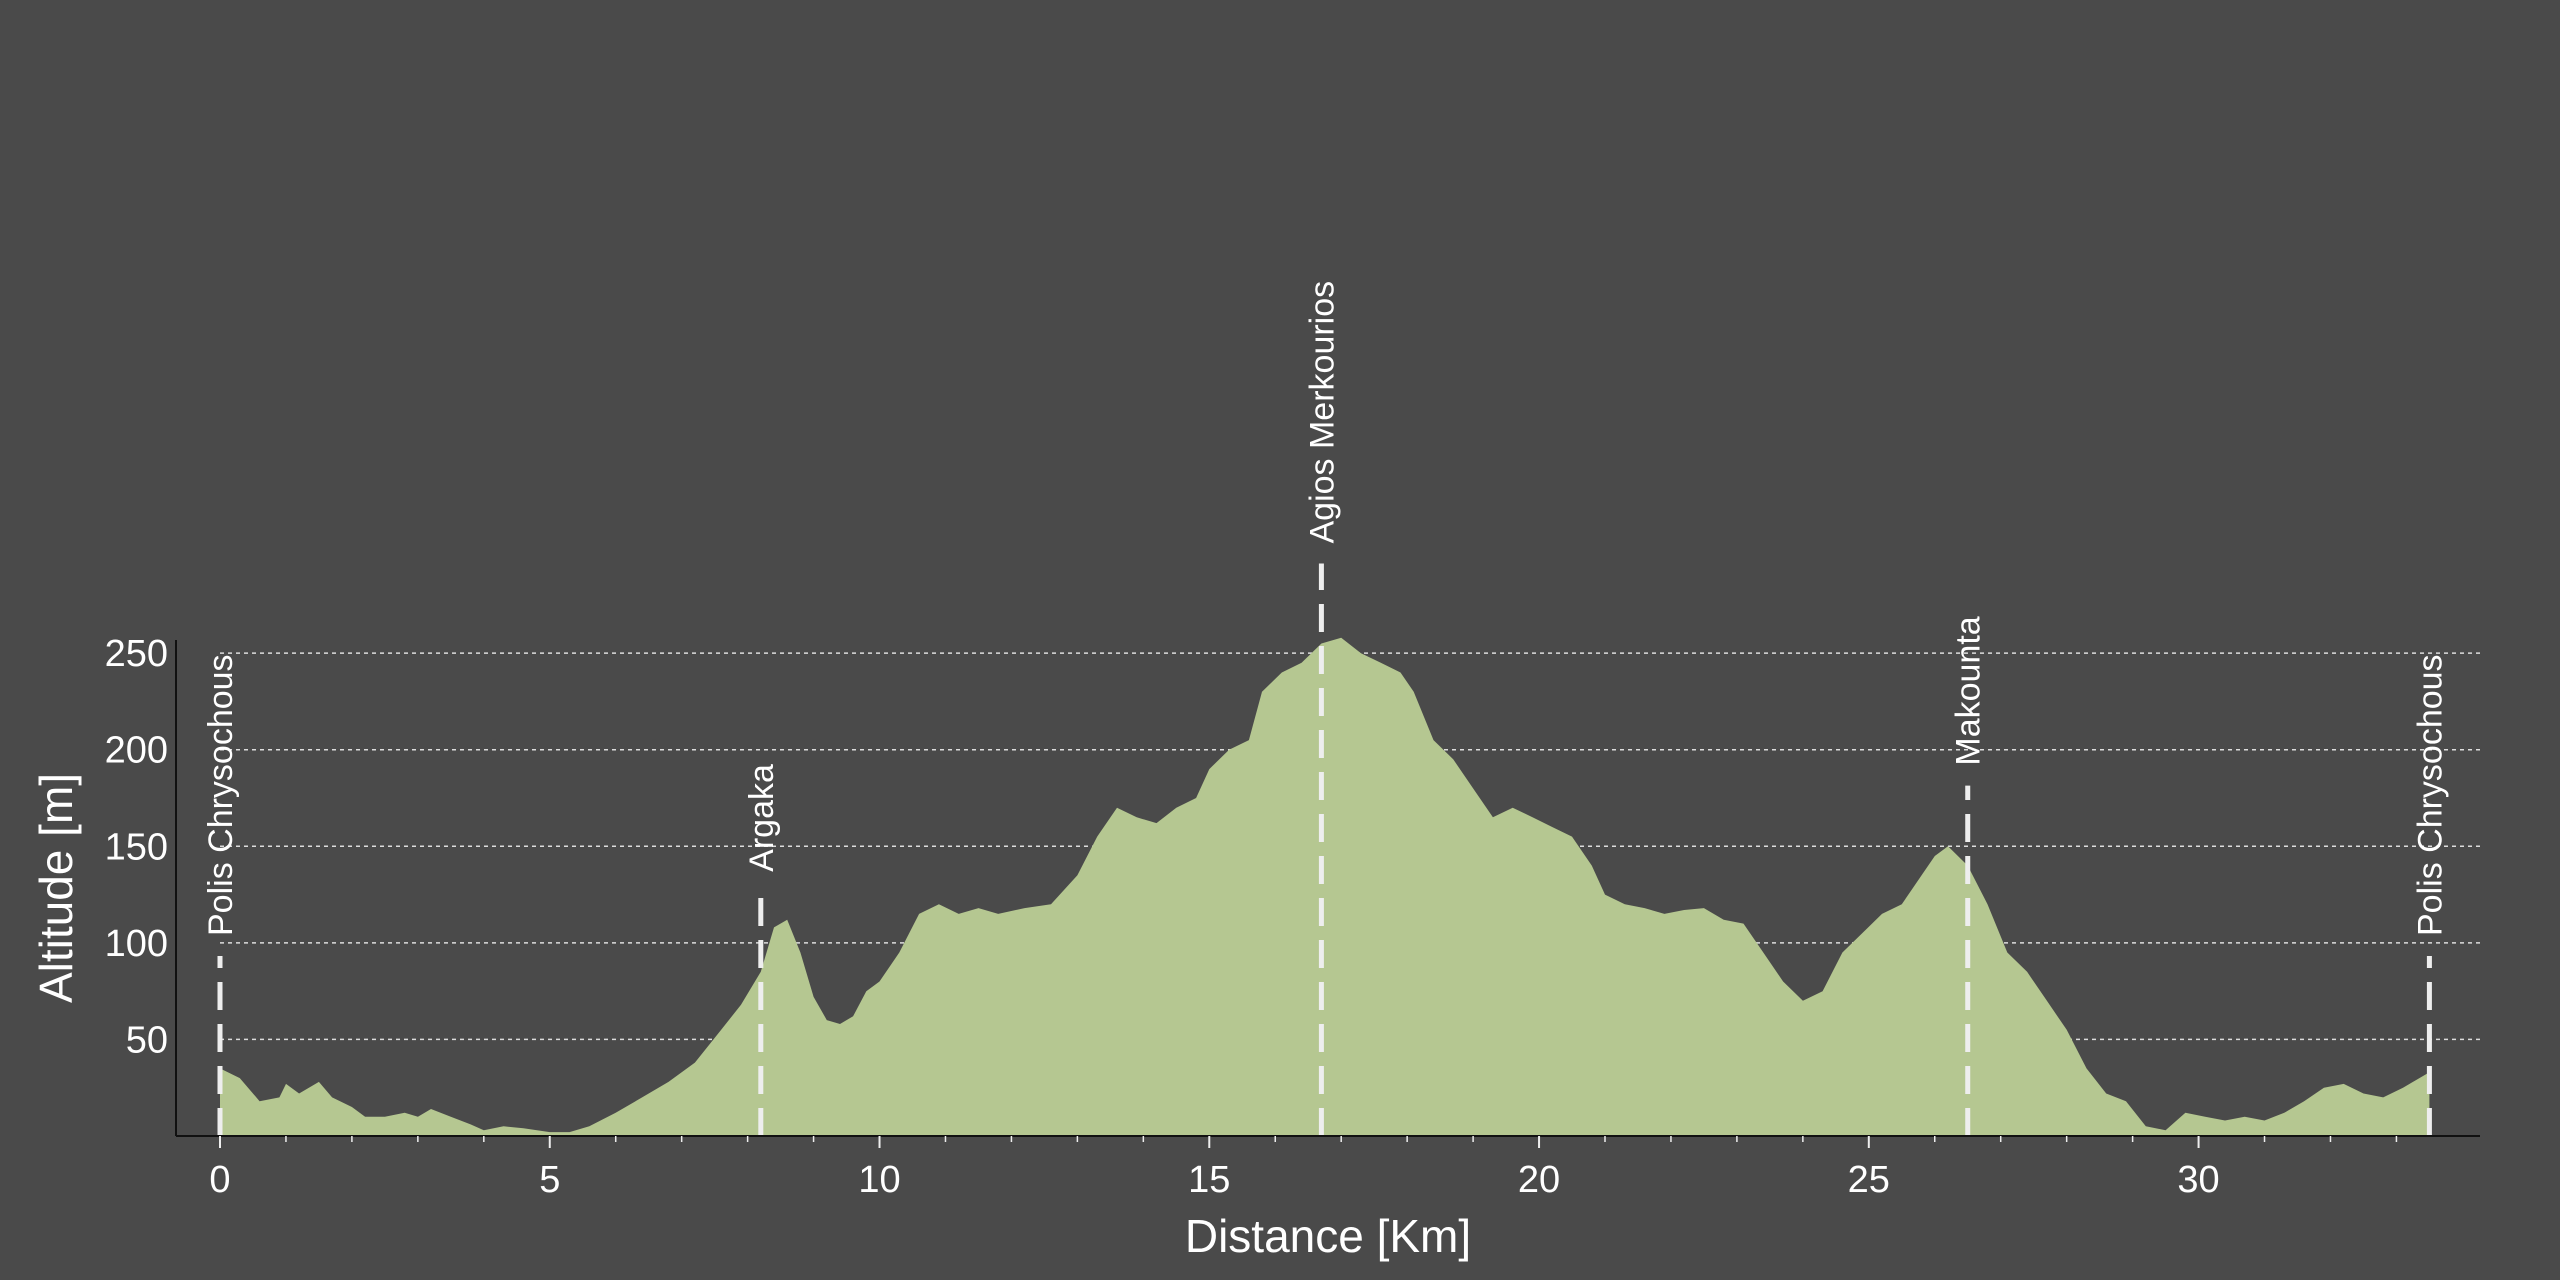 The height and width of the screenshot is (1280, 2560). Describe the element at coordinates (219, 1180) in the screenshot. I see `x-tick-label: 0` at that location.